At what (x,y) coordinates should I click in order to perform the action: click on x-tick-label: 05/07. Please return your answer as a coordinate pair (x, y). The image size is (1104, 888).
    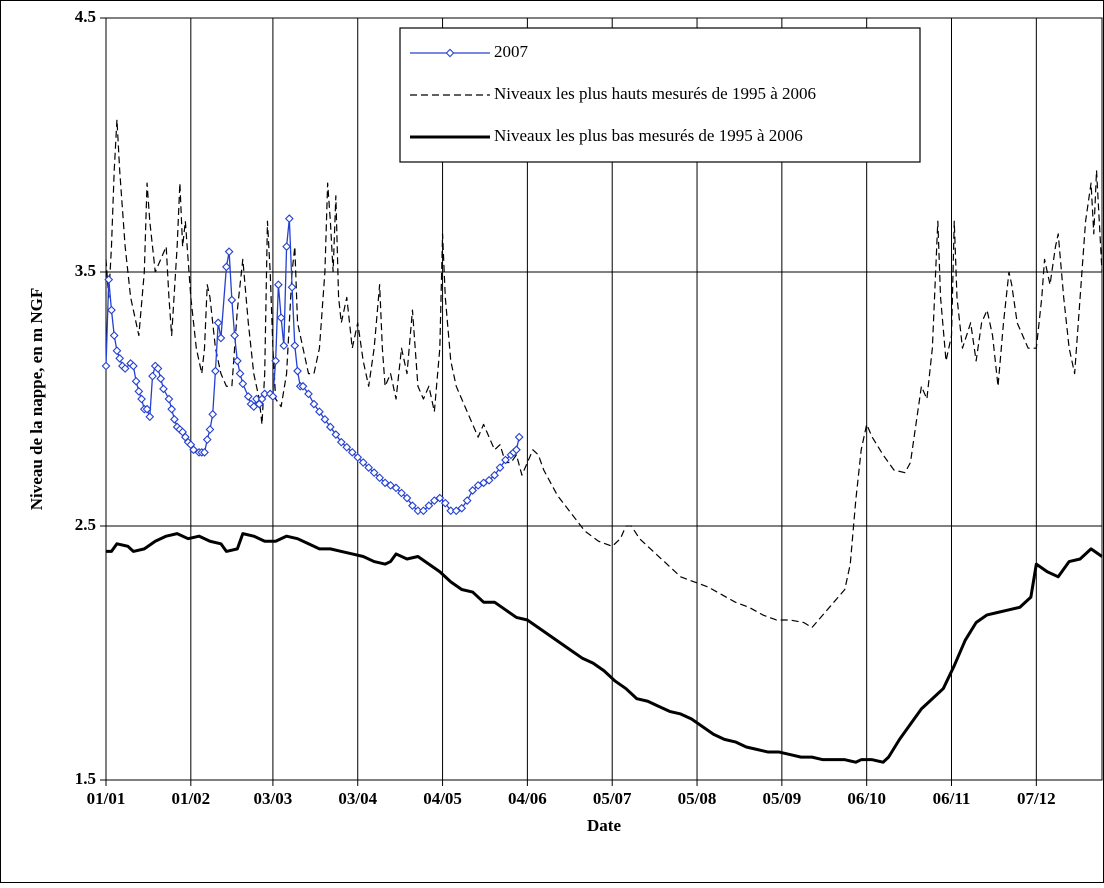
    Looking at the image, I should click on (612, 798).